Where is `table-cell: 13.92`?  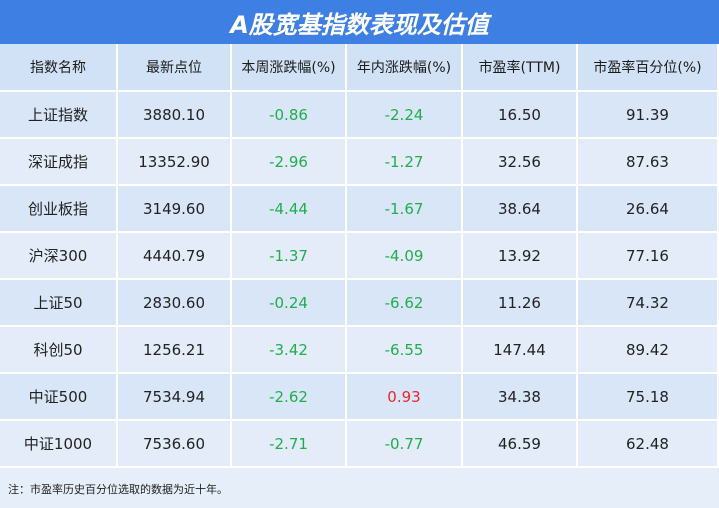 table-cell: 13.92 is located at coordinates (520, 256).